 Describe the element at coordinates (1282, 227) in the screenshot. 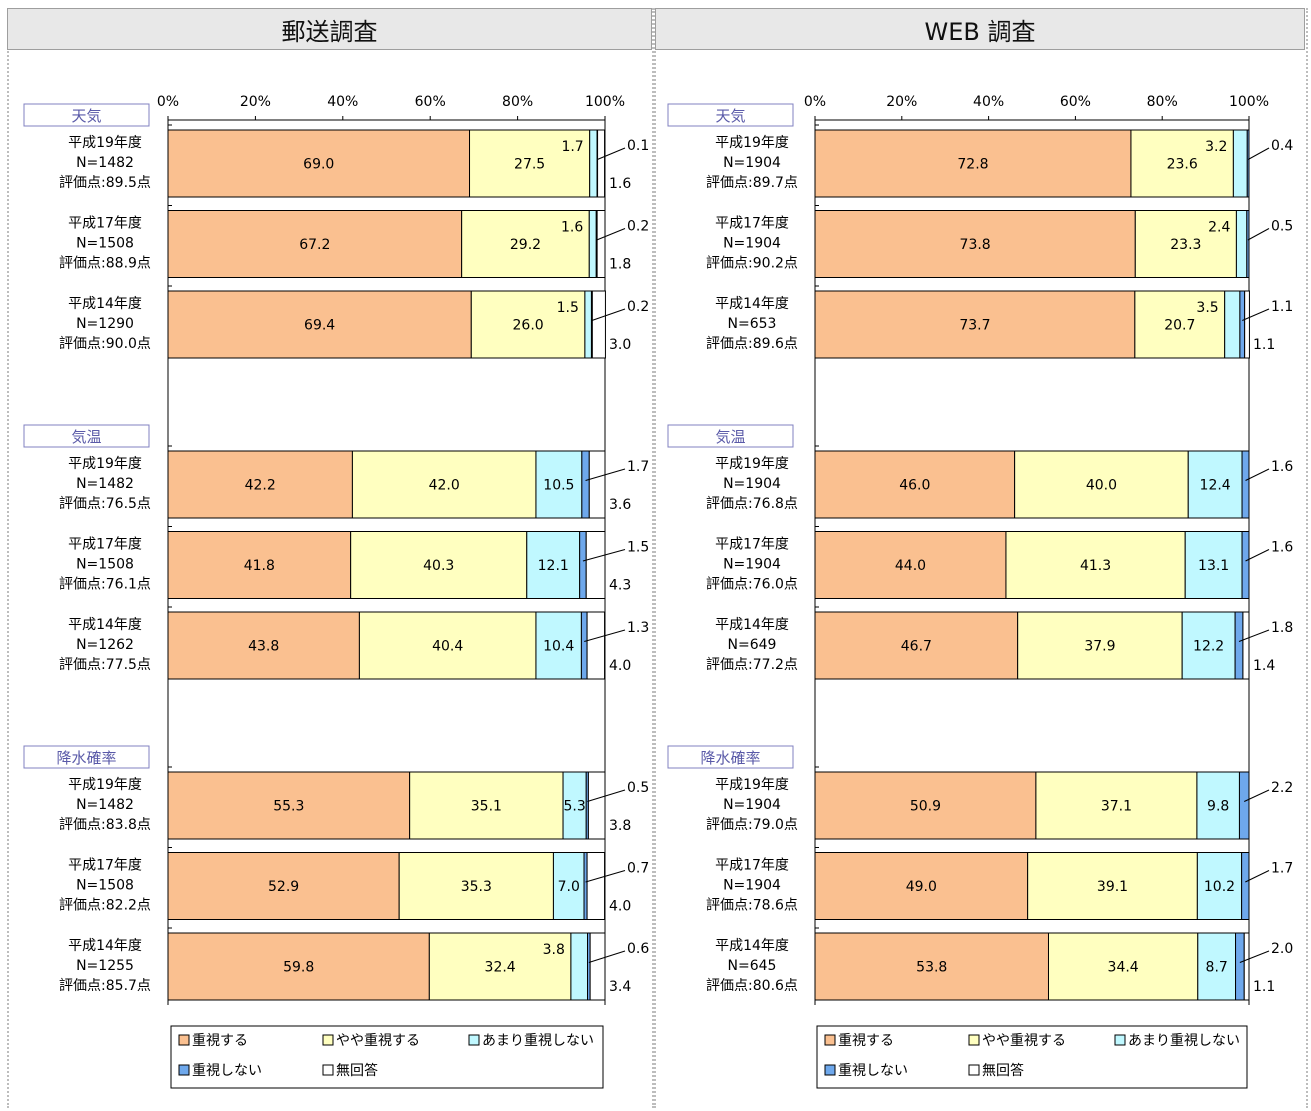

I see `data-label: 0.5` at that location.